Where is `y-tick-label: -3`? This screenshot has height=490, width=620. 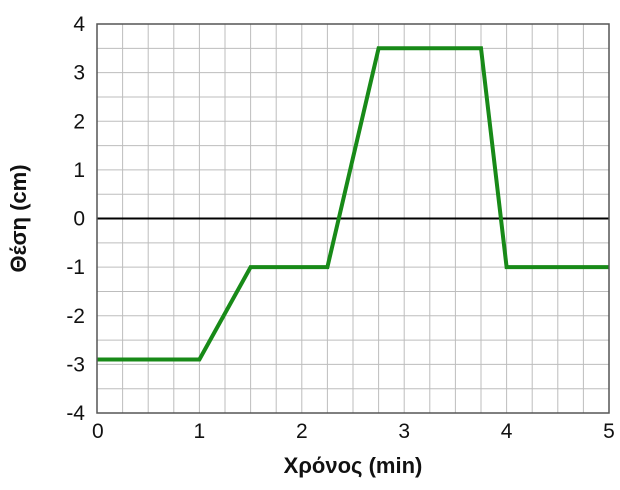
y-tick-label: -3 is located at coordinates (75, 364).